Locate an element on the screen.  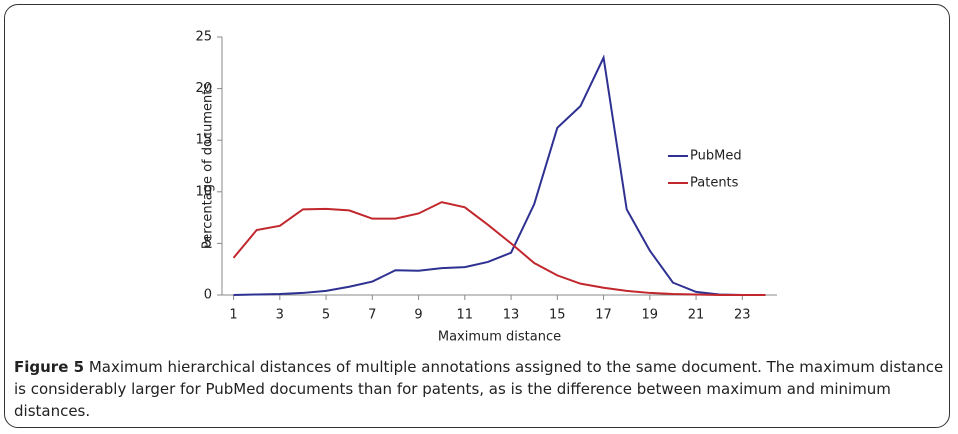
y-tick-label: 0 is located at coordinates (208, 295).